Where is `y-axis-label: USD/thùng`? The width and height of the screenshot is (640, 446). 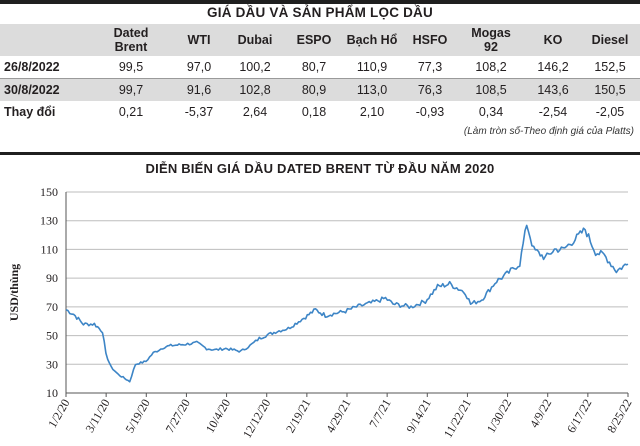
y-axis-label: USD/thùng is located at coordinates (14, 292).